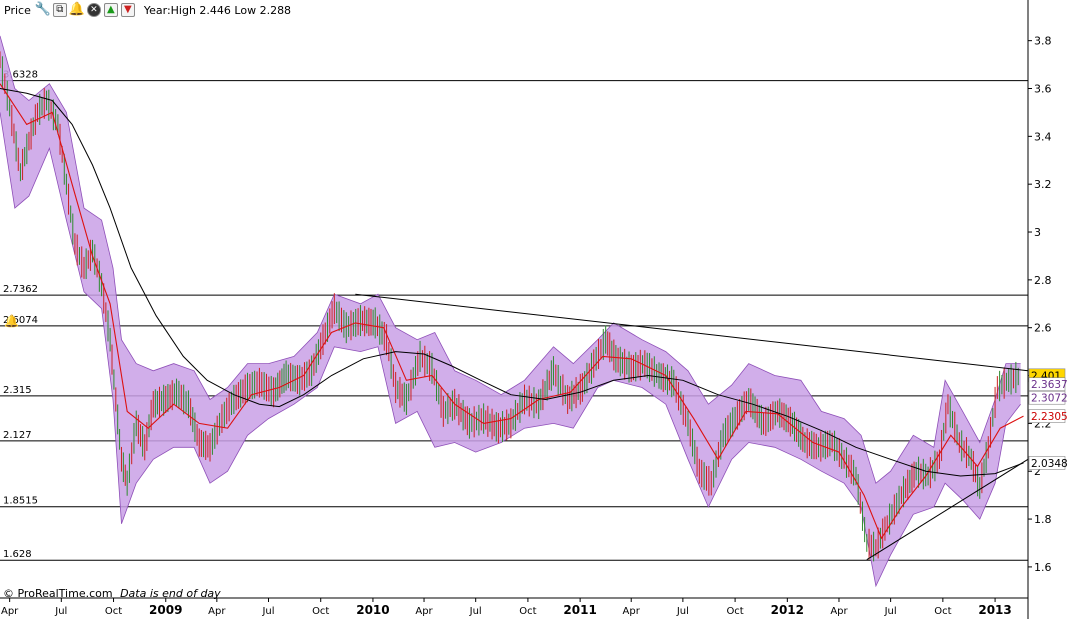 The height and width of the screenshot is (619, 1069). What do you see at coordinates (76, 9) in the screenshot?
I see `bell-icon: 🔔` at bounding box center [76, 9].